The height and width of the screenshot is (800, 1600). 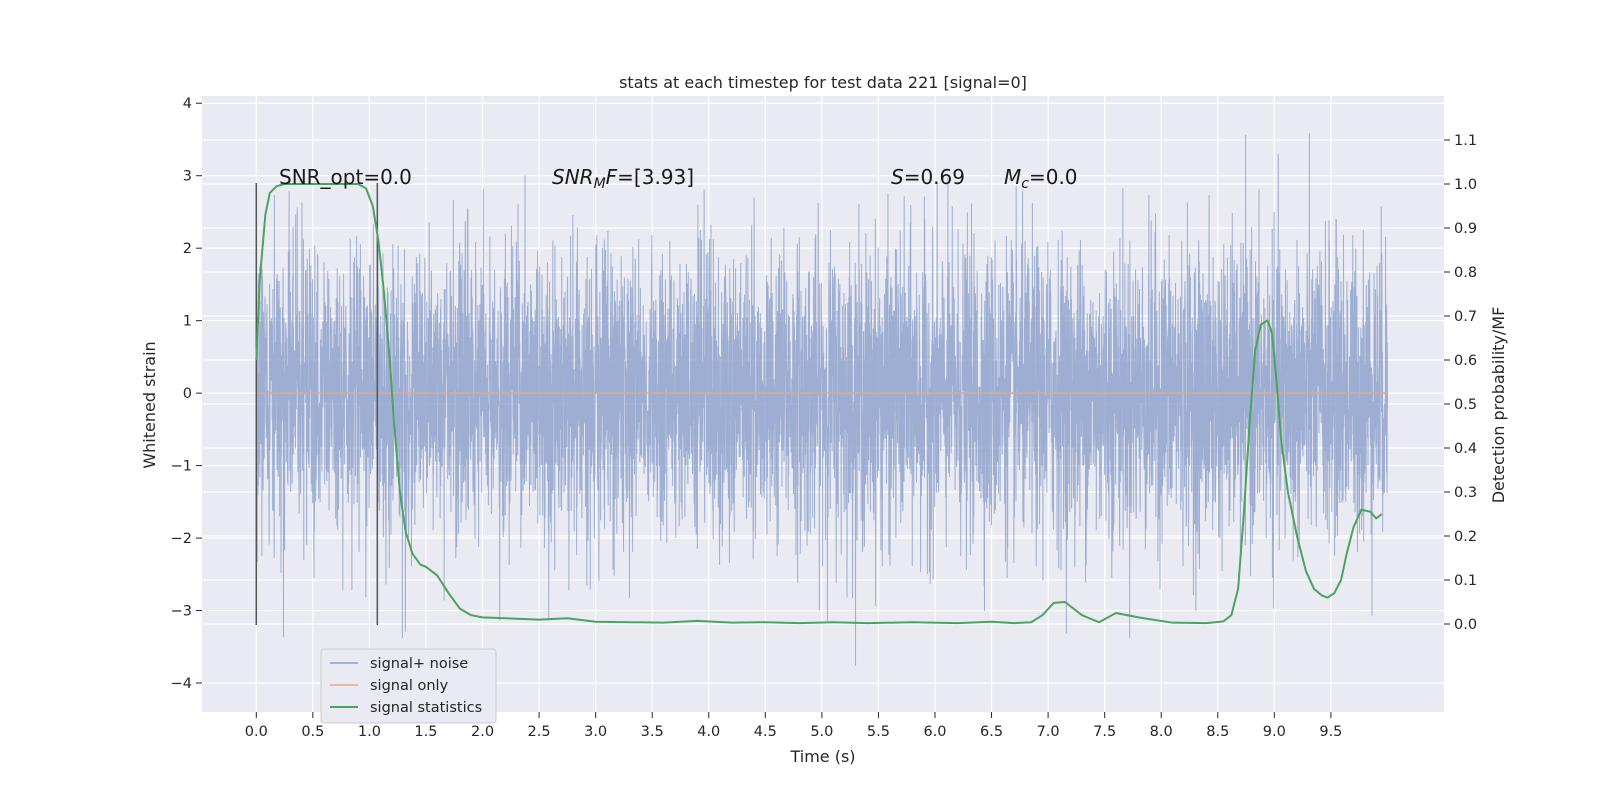 I want to click on y-tick-label-2: −2, so click(x=181, y=539).